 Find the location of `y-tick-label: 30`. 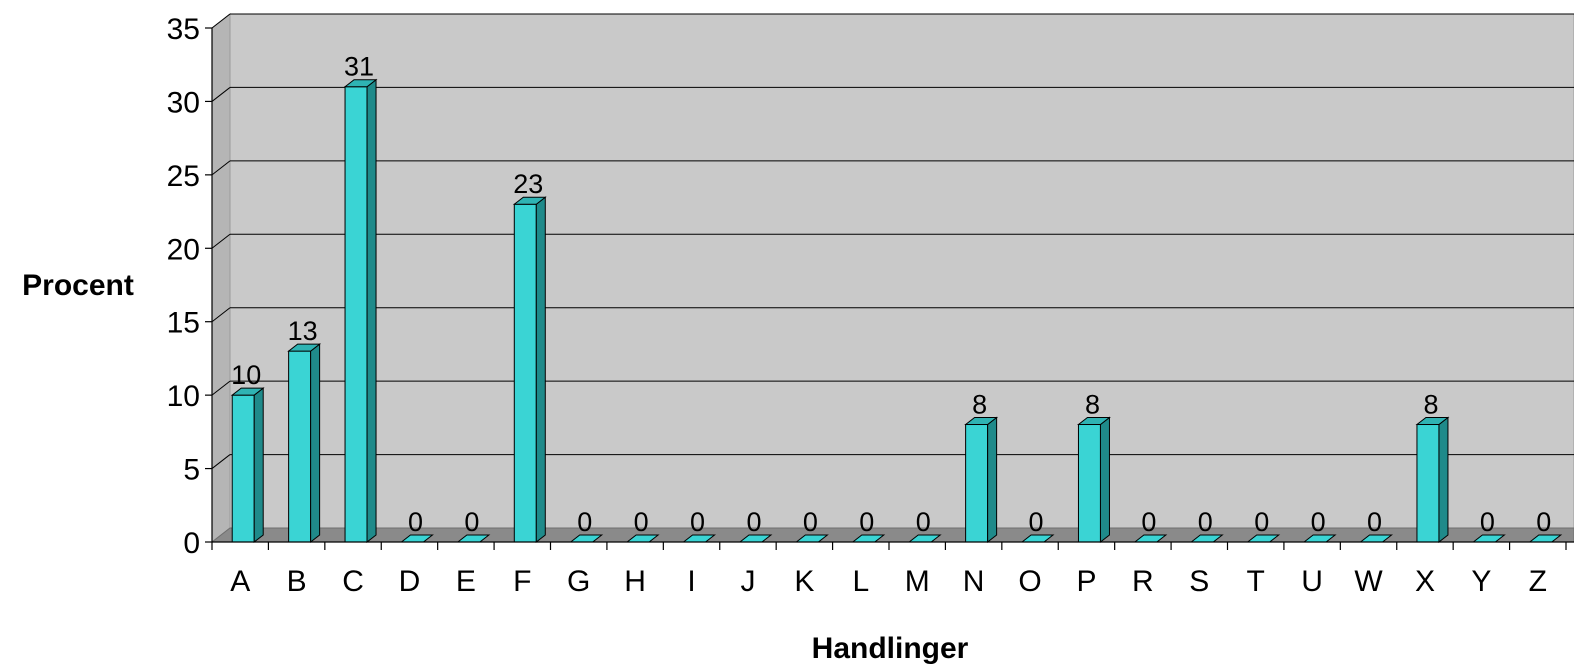

y-tick-label: 30 is located at coordinates (183, 102).